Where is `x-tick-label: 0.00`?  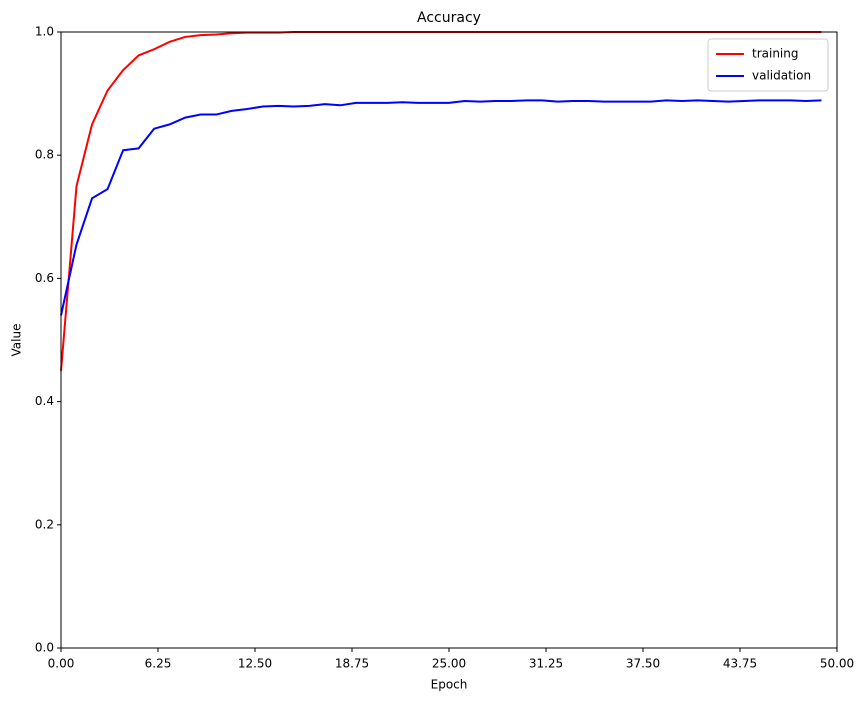
x-tick-label: 0.00 is located at coordinates (61, 664).